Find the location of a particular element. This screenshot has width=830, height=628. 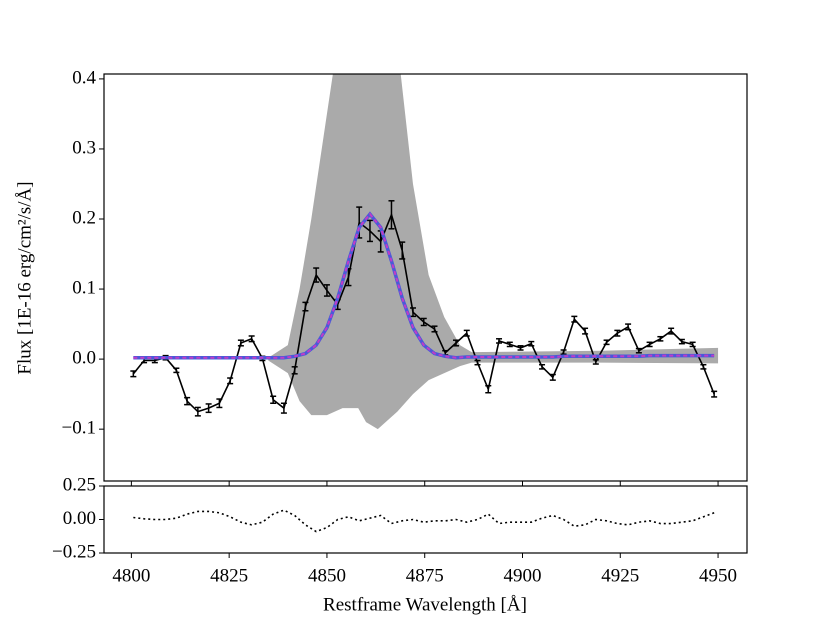

axes-frame is located at coordinates (425, 519).